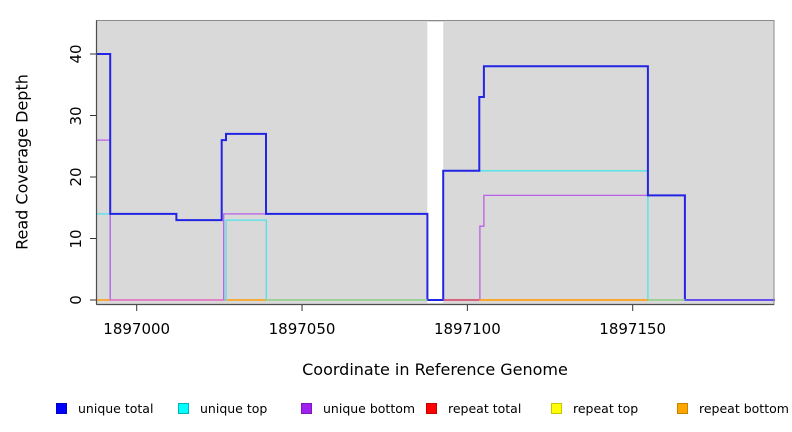  I want to click on y-tick-label-4: 40, so click(76, 54).